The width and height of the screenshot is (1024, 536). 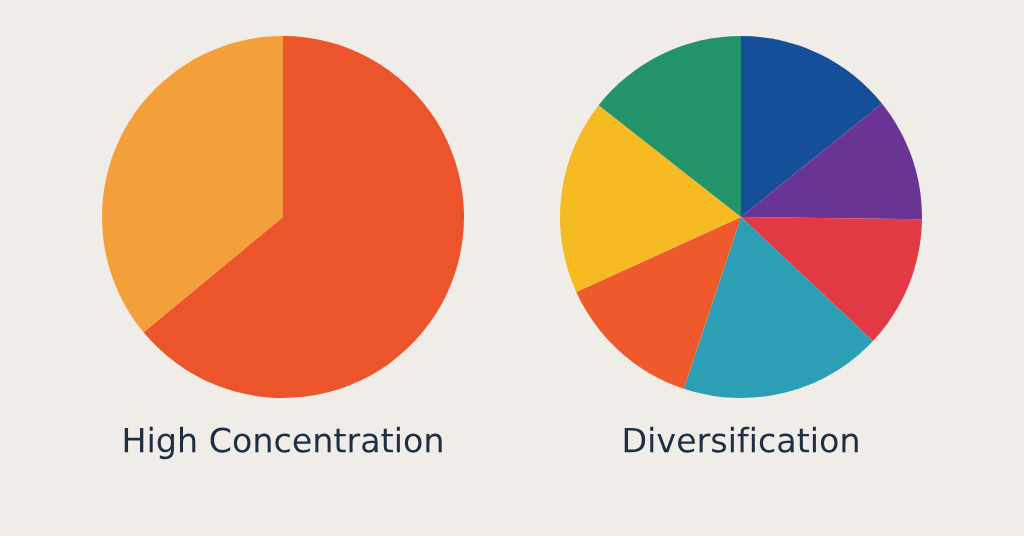 I want to click on text: Diversification, so click(x=741, y=439).